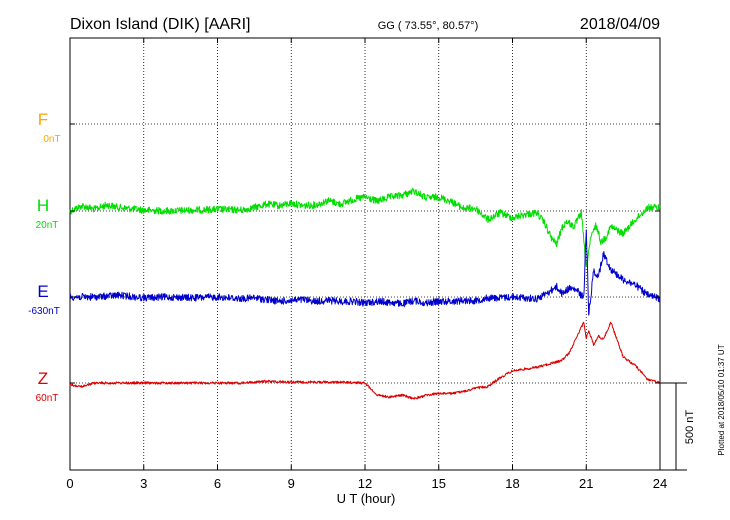 This screenshot has height=520, width=730. I want to click on label-Z: Z, so click(43, 378).